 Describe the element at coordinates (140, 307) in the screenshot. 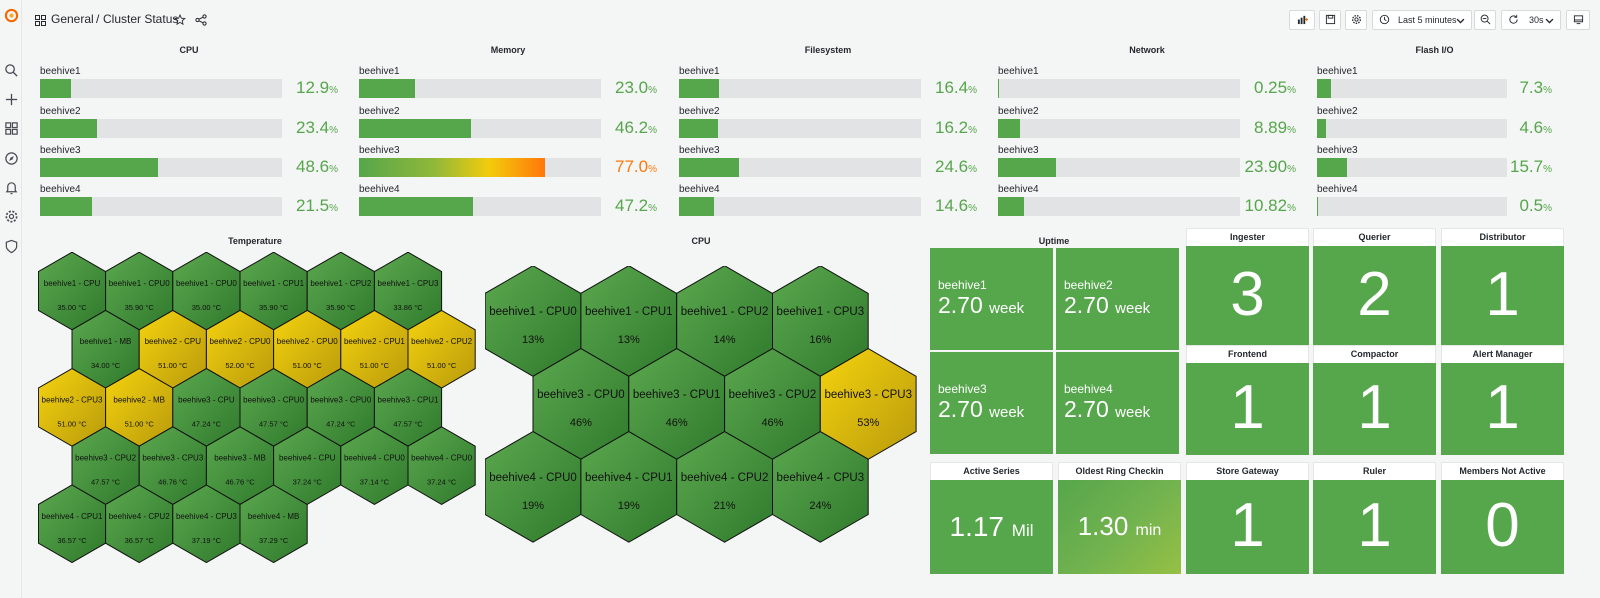

I see `hex-value: 35.90 °C` at that location.